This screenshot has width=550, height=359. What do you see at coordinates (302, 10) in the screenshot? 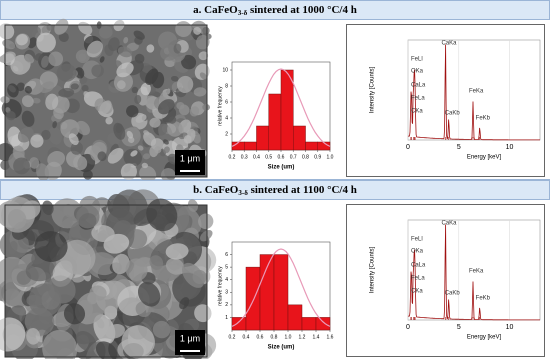
I see `title-text: sintered at 1000 °C/4 h` at bounding box center [302, 10].